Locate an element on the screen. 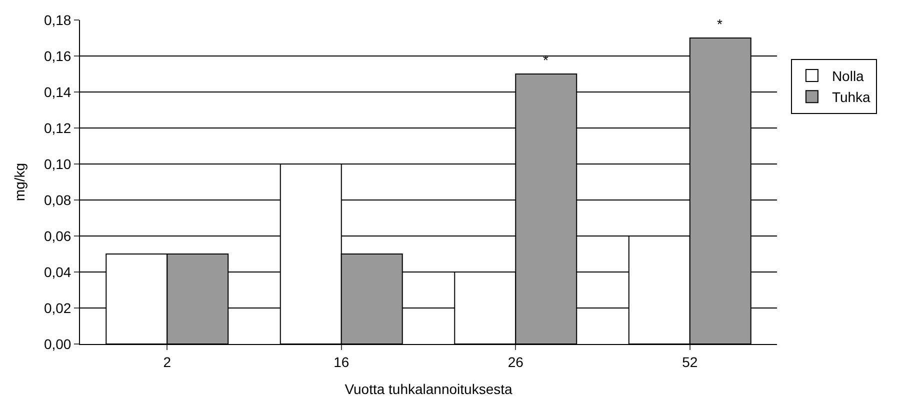 Image resolution: width=907 pixels, height=419 pixels. y-axis-title: mg/kg is located at coordinates (20, 182).